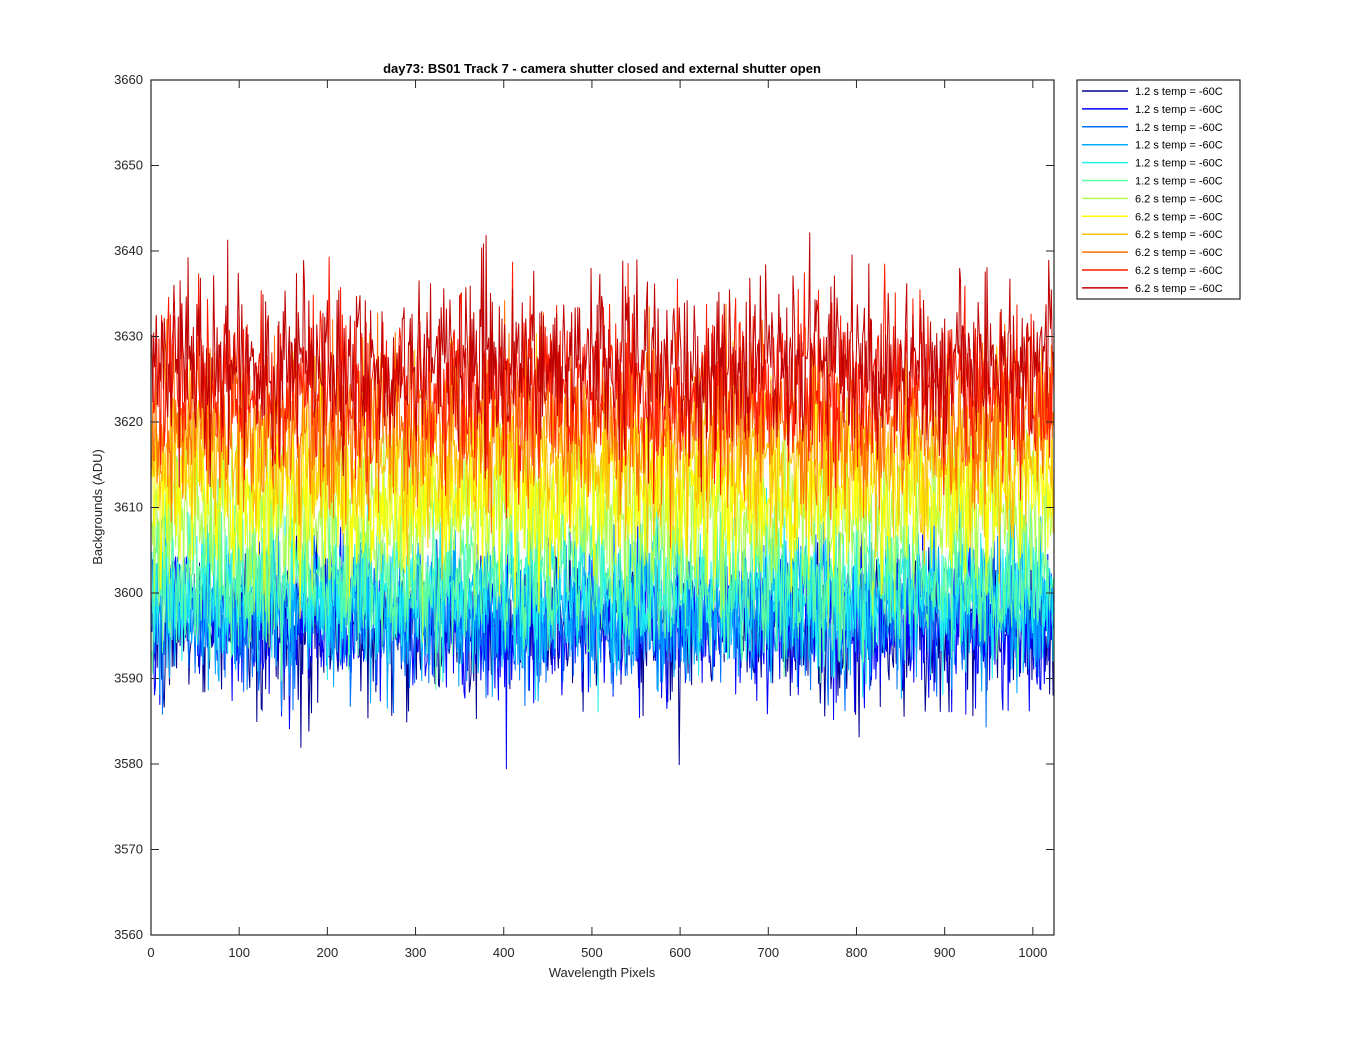 The height and width of the screenshot is (1050, 1350). What do you see at coordinates (128, 250) in the screenshot?
I see `y-tick-label: 3640` at bounding box center [128, 250].